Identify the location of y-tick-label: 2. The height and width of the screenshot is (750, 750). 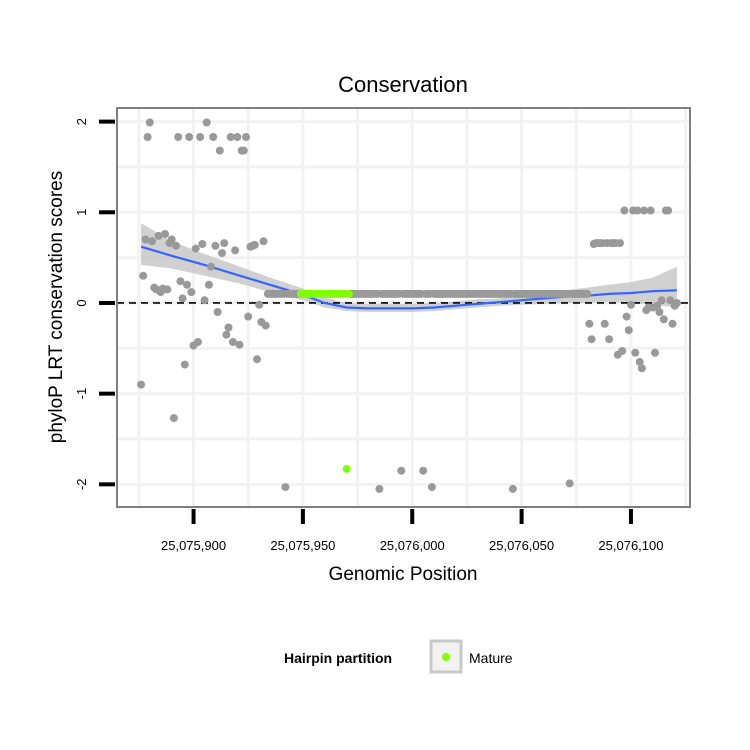
(81, 121).